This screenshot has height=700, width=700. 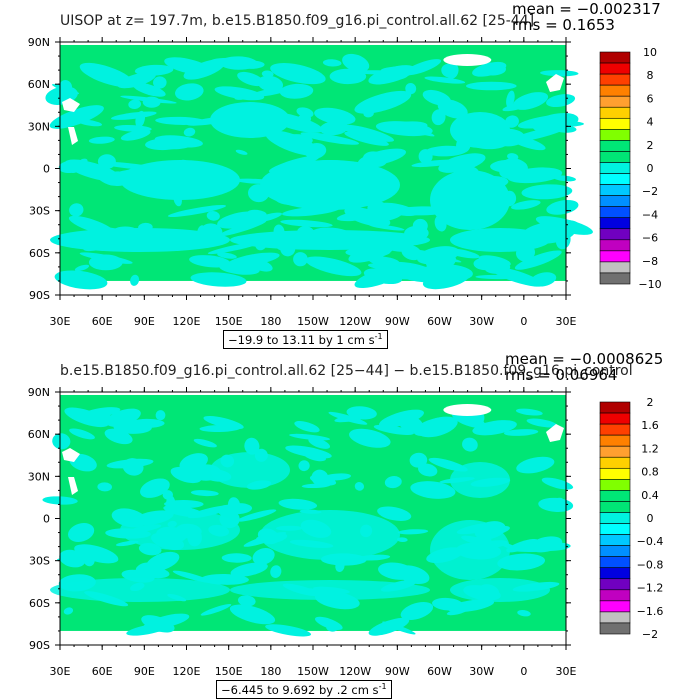 I want to click on panel1-range-unit-exponent: -1, so click(x=378, y=336).